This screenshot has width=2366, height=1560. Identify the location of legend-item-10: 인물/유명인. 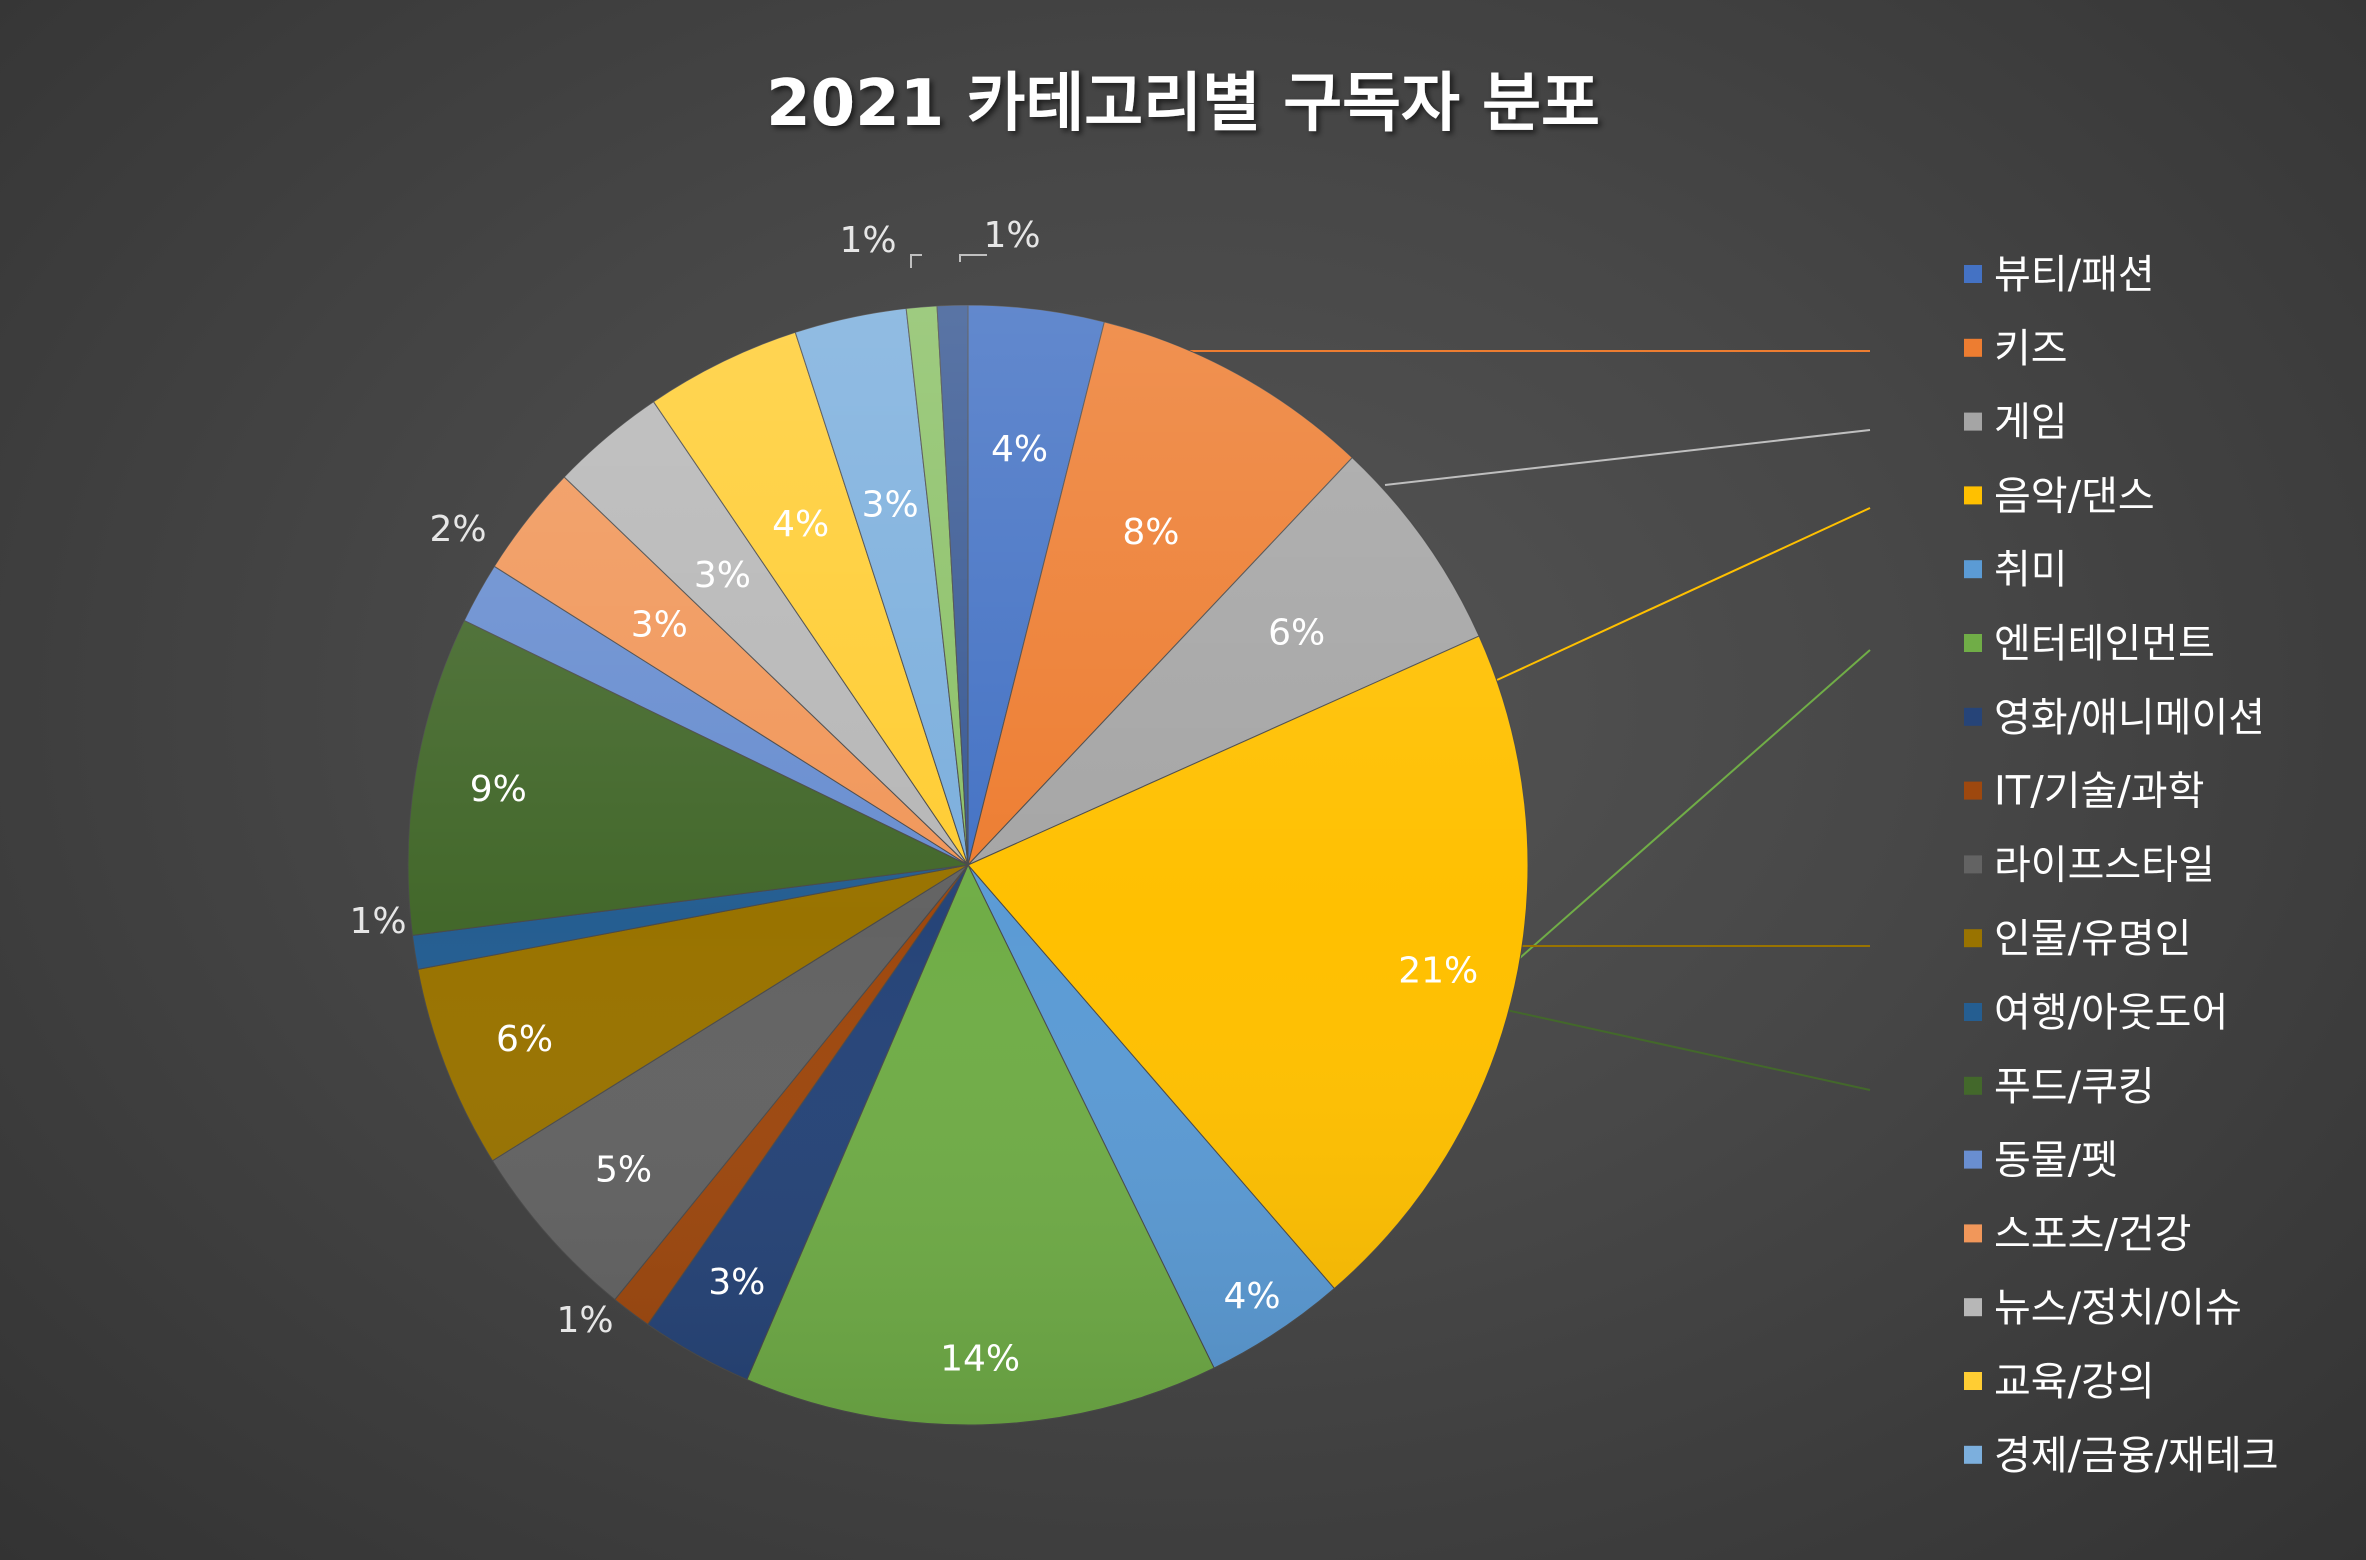
(2077, 939).